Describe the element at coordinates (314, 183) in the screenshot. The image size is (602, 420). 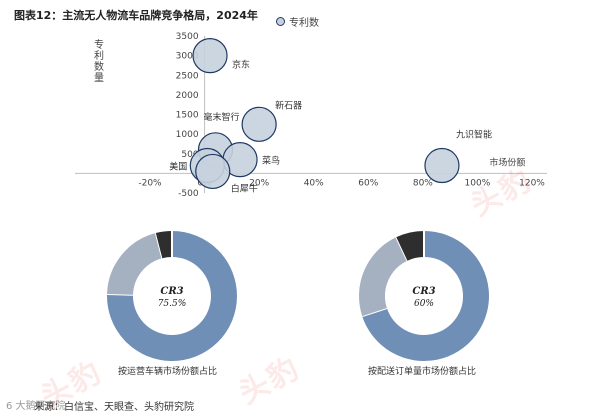
I see `x-tick-label: 40%` at that location.